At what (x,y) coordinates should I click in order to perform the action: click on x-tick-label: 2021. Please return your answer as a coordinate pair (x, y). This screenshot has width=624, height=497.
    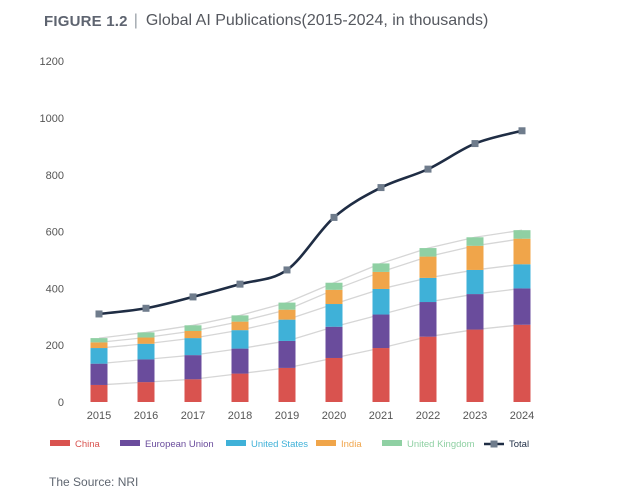
    Looking at the image, I should click on (381, 416).